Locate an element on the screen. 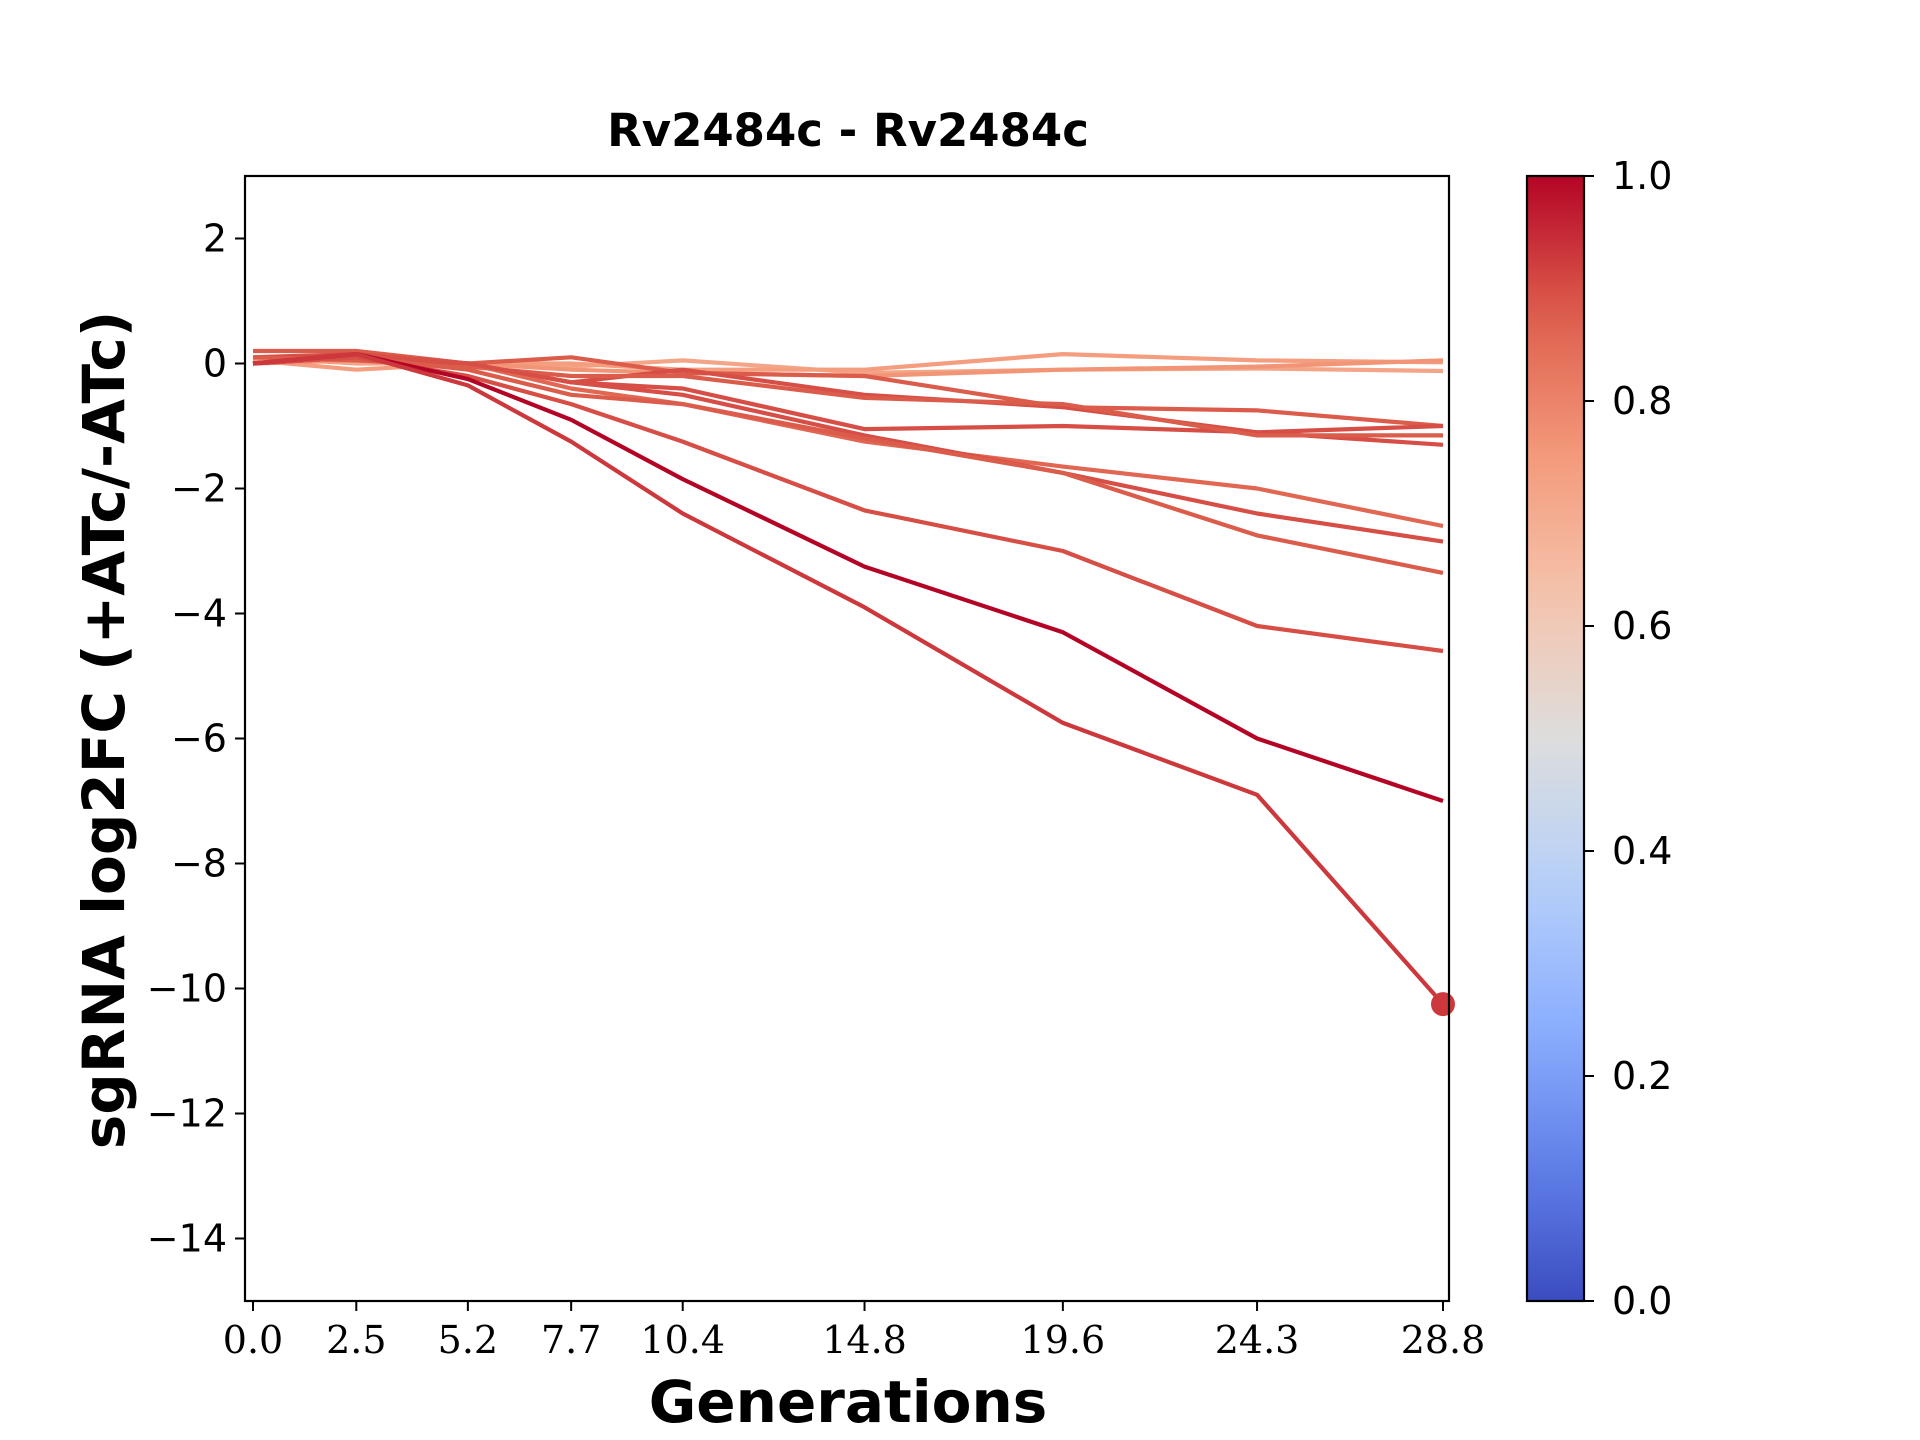 This screenshot has height=1440, width=1920. colorbar: 0.0 0.2 0.4 0.6 0.8 1.0 is located at coordinates (1598, 738).